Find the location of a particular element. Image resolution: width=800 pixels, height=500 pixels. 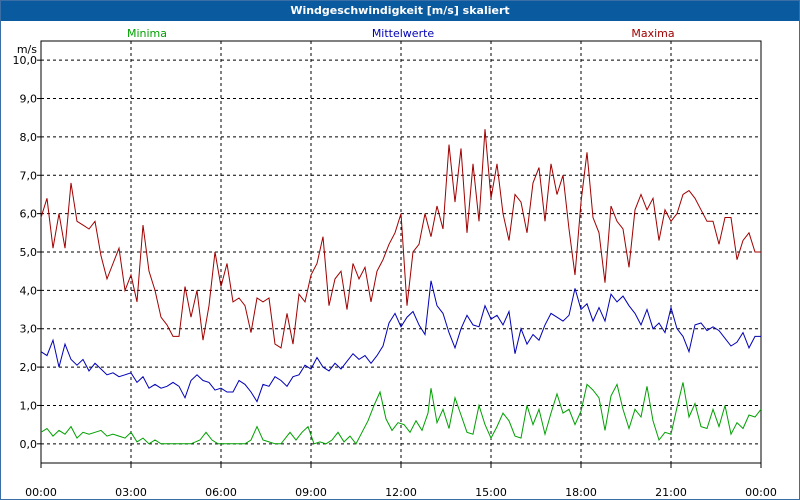

legend-mittelwerte: Mittelwerte is located at coordinates (403, 33).